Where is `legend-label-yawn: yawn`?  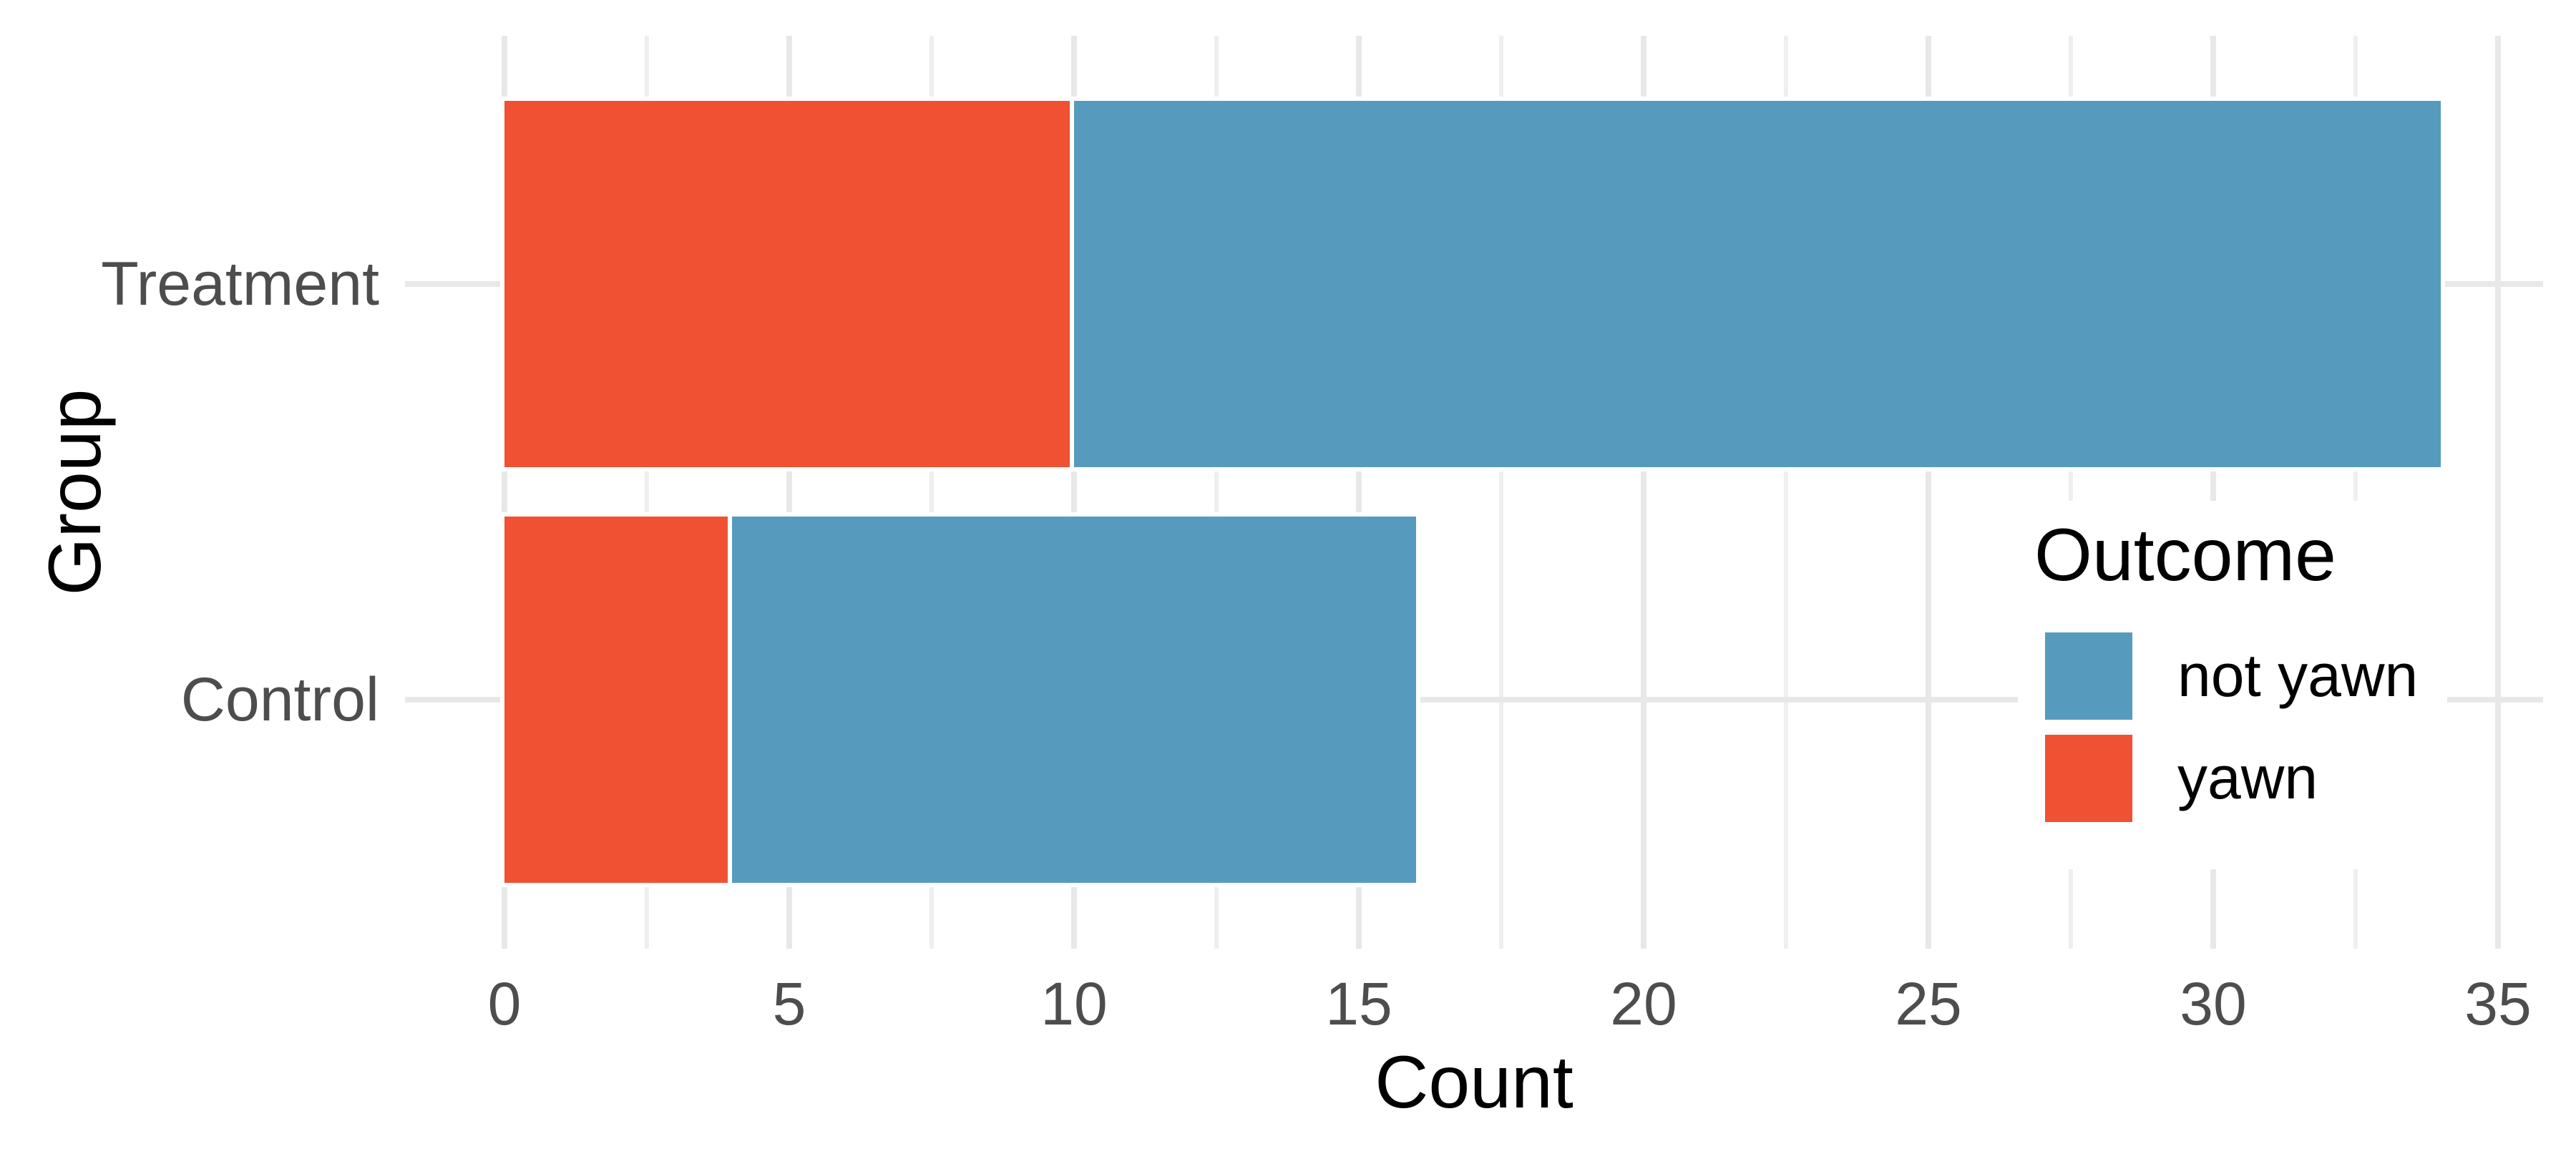 legend-label-yawn: yawn is located at coordinates (2247, 777).